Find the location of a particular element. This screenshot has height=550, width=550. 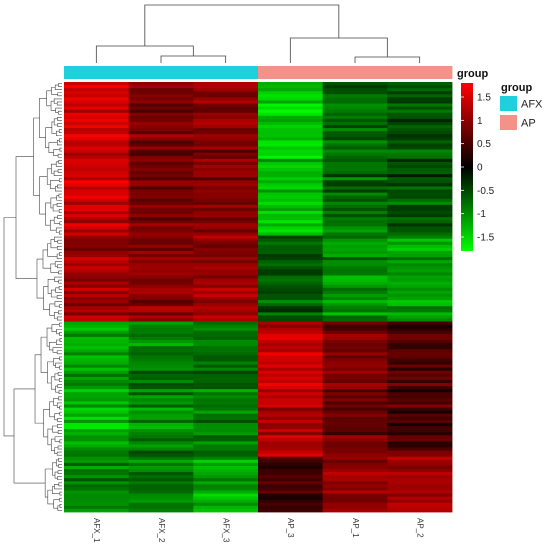

colorbar-tick-label: 1.5 is located at coordinates (484, 98).